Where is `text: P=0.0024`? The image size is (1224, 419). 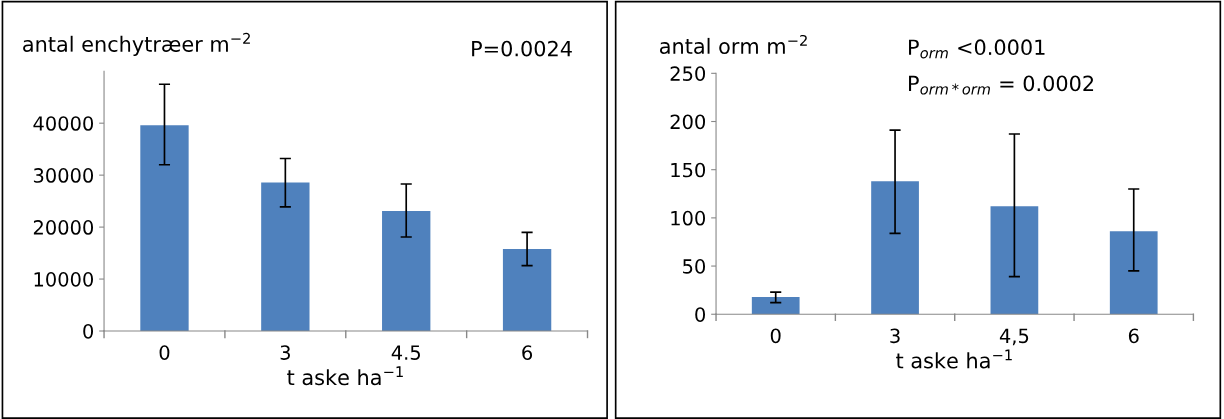
text: P=0.0024 is located at coordinates (522, 48).